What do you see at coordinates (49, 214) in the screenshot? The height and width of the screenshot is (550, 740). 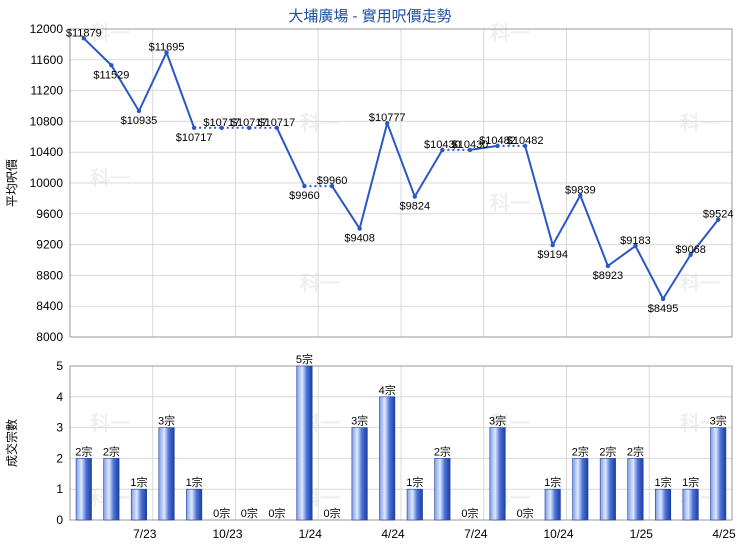 I see `line-y-tick-label: 9600` at bounding box center [49, 214].